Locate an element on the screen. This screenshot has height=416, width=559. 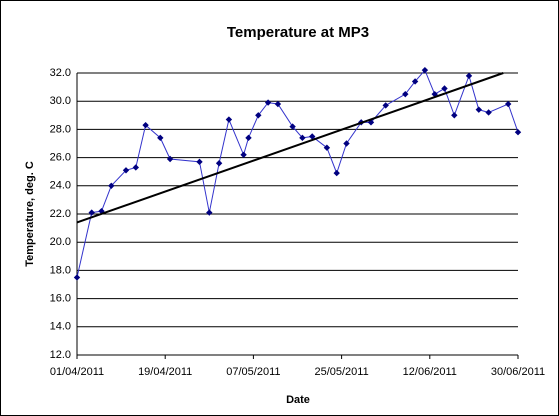
x-tick-label: 30/06/2011 is located at coordinates (518, 372).